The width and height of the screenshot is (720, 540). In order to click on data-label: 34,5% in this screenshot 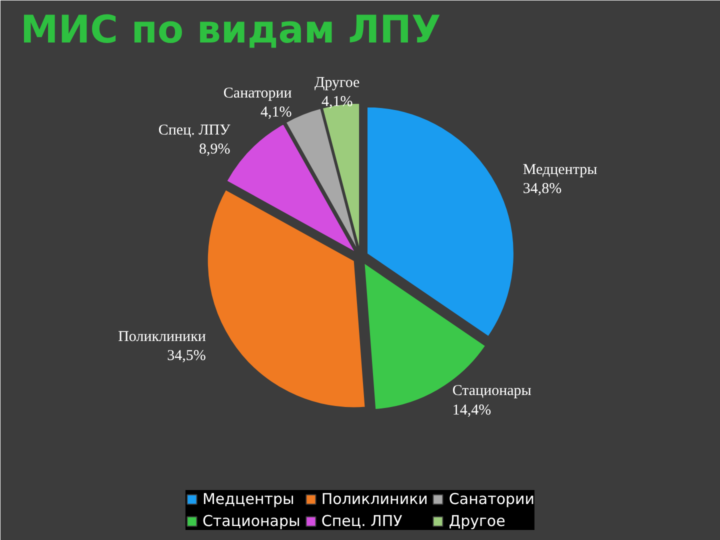, I will do `click(186, 356)`.